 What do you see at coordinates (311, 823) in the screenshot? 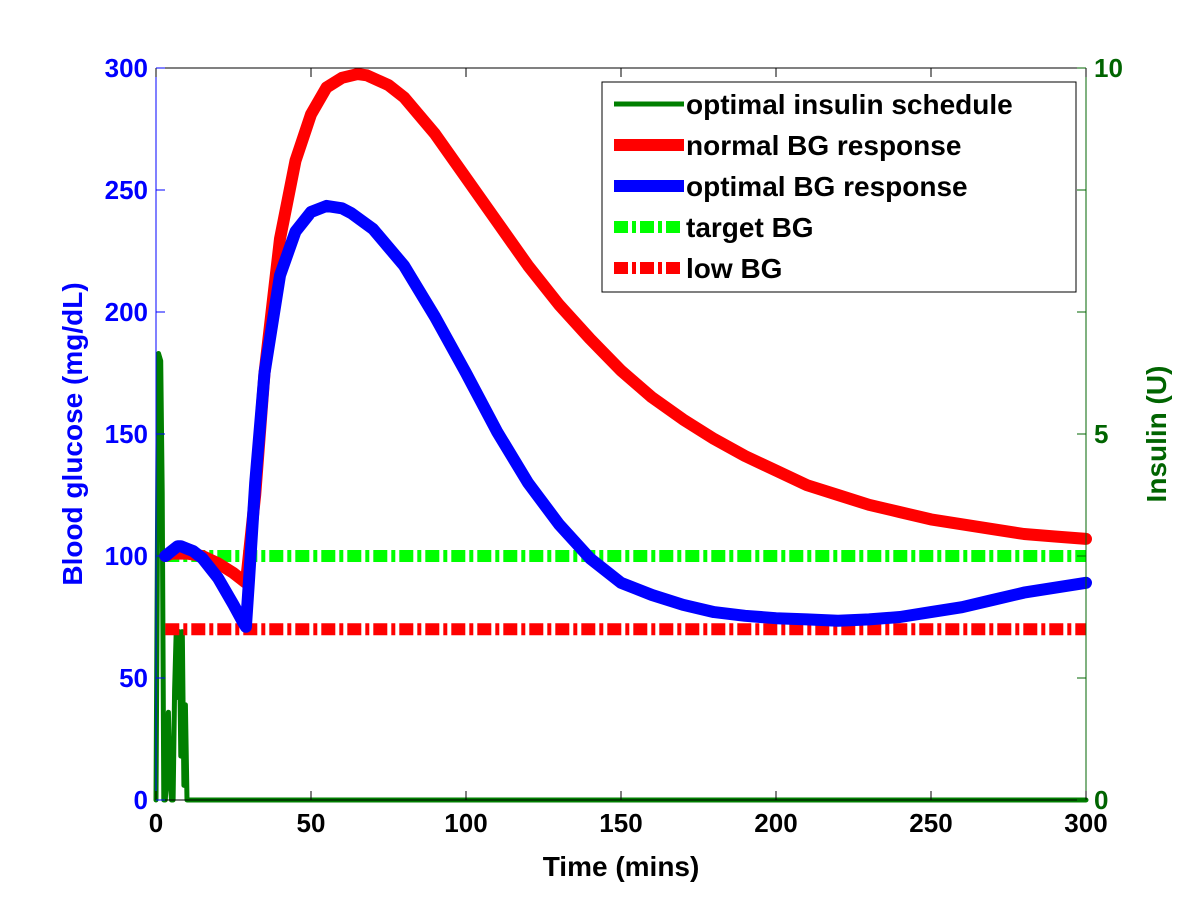
I see `x-tick-label: 50` at bounding box center [311, 823].